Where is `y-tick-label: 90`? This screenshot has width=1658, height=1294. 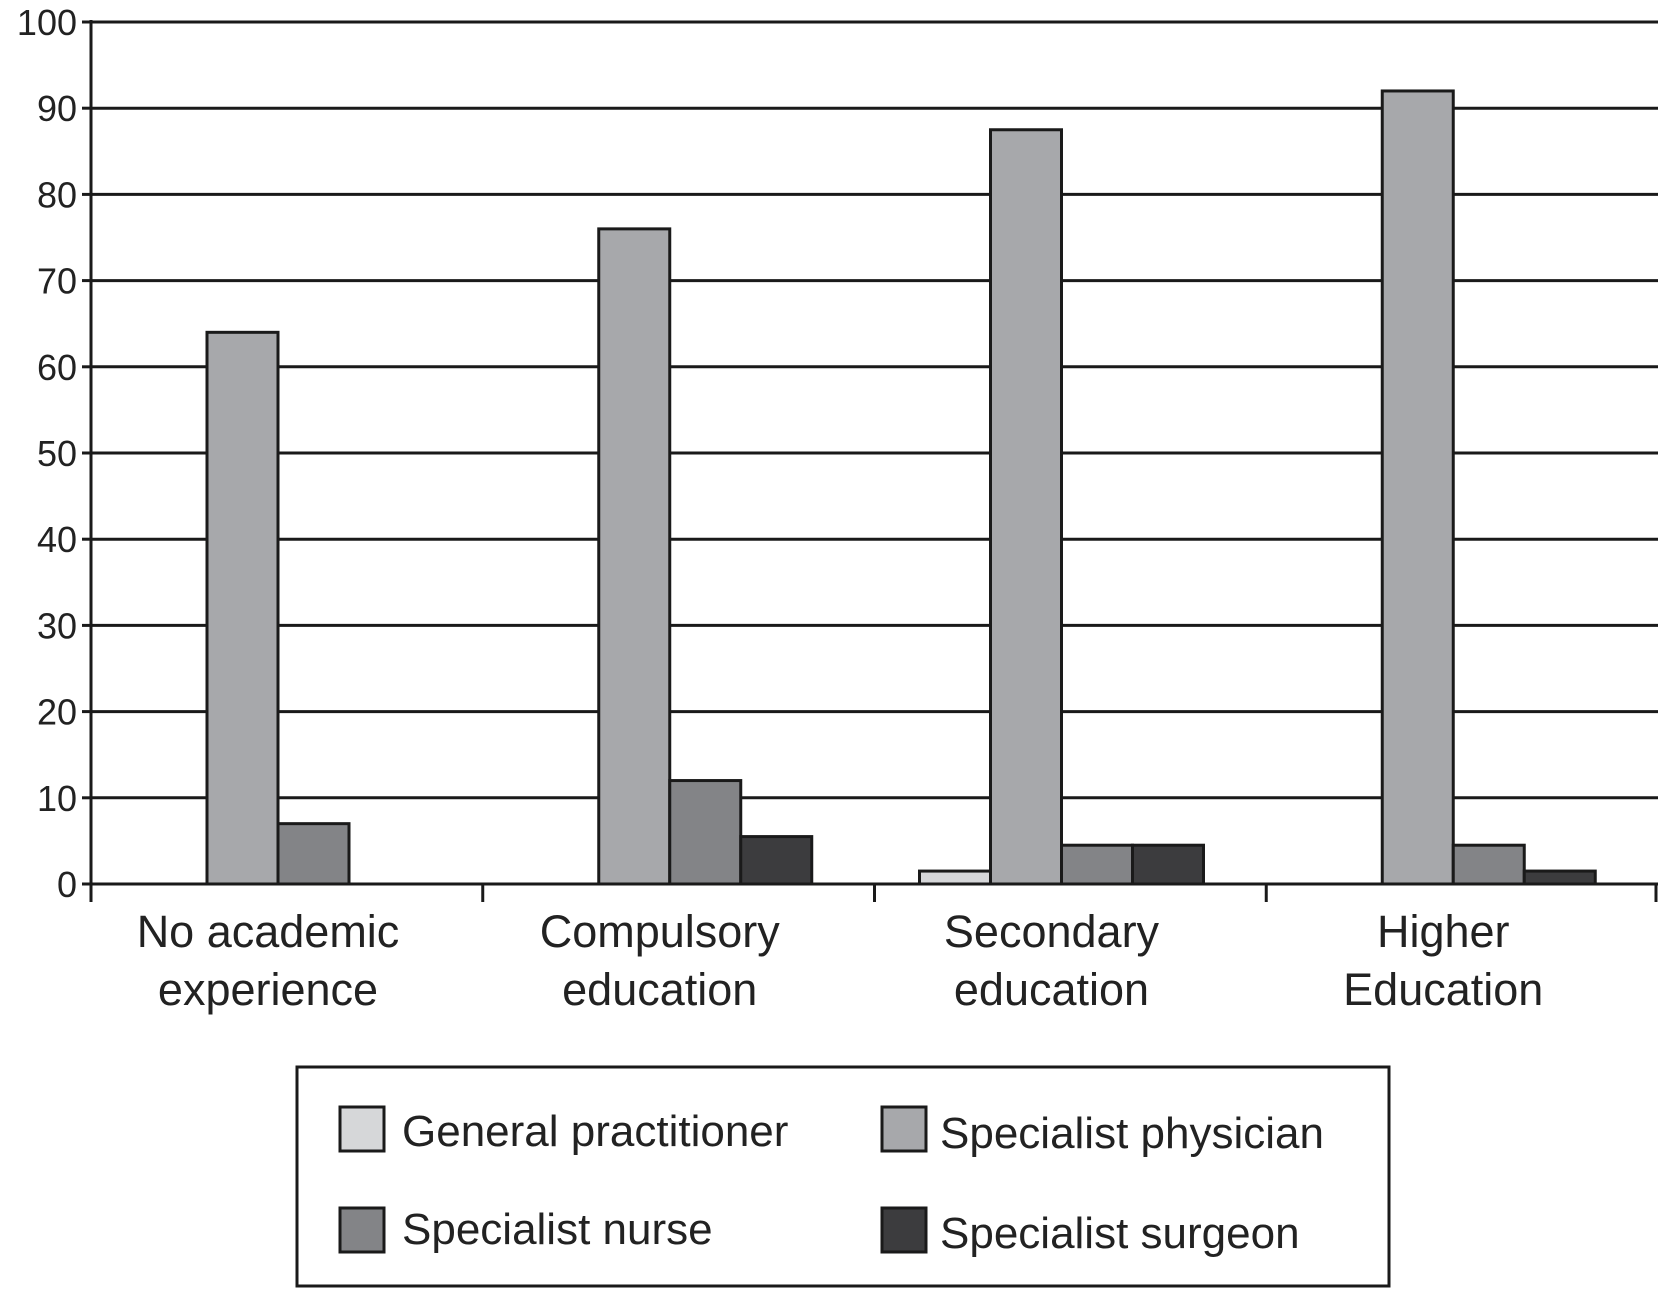
y-tick-label: 90 is located at coordinates (57, 108).